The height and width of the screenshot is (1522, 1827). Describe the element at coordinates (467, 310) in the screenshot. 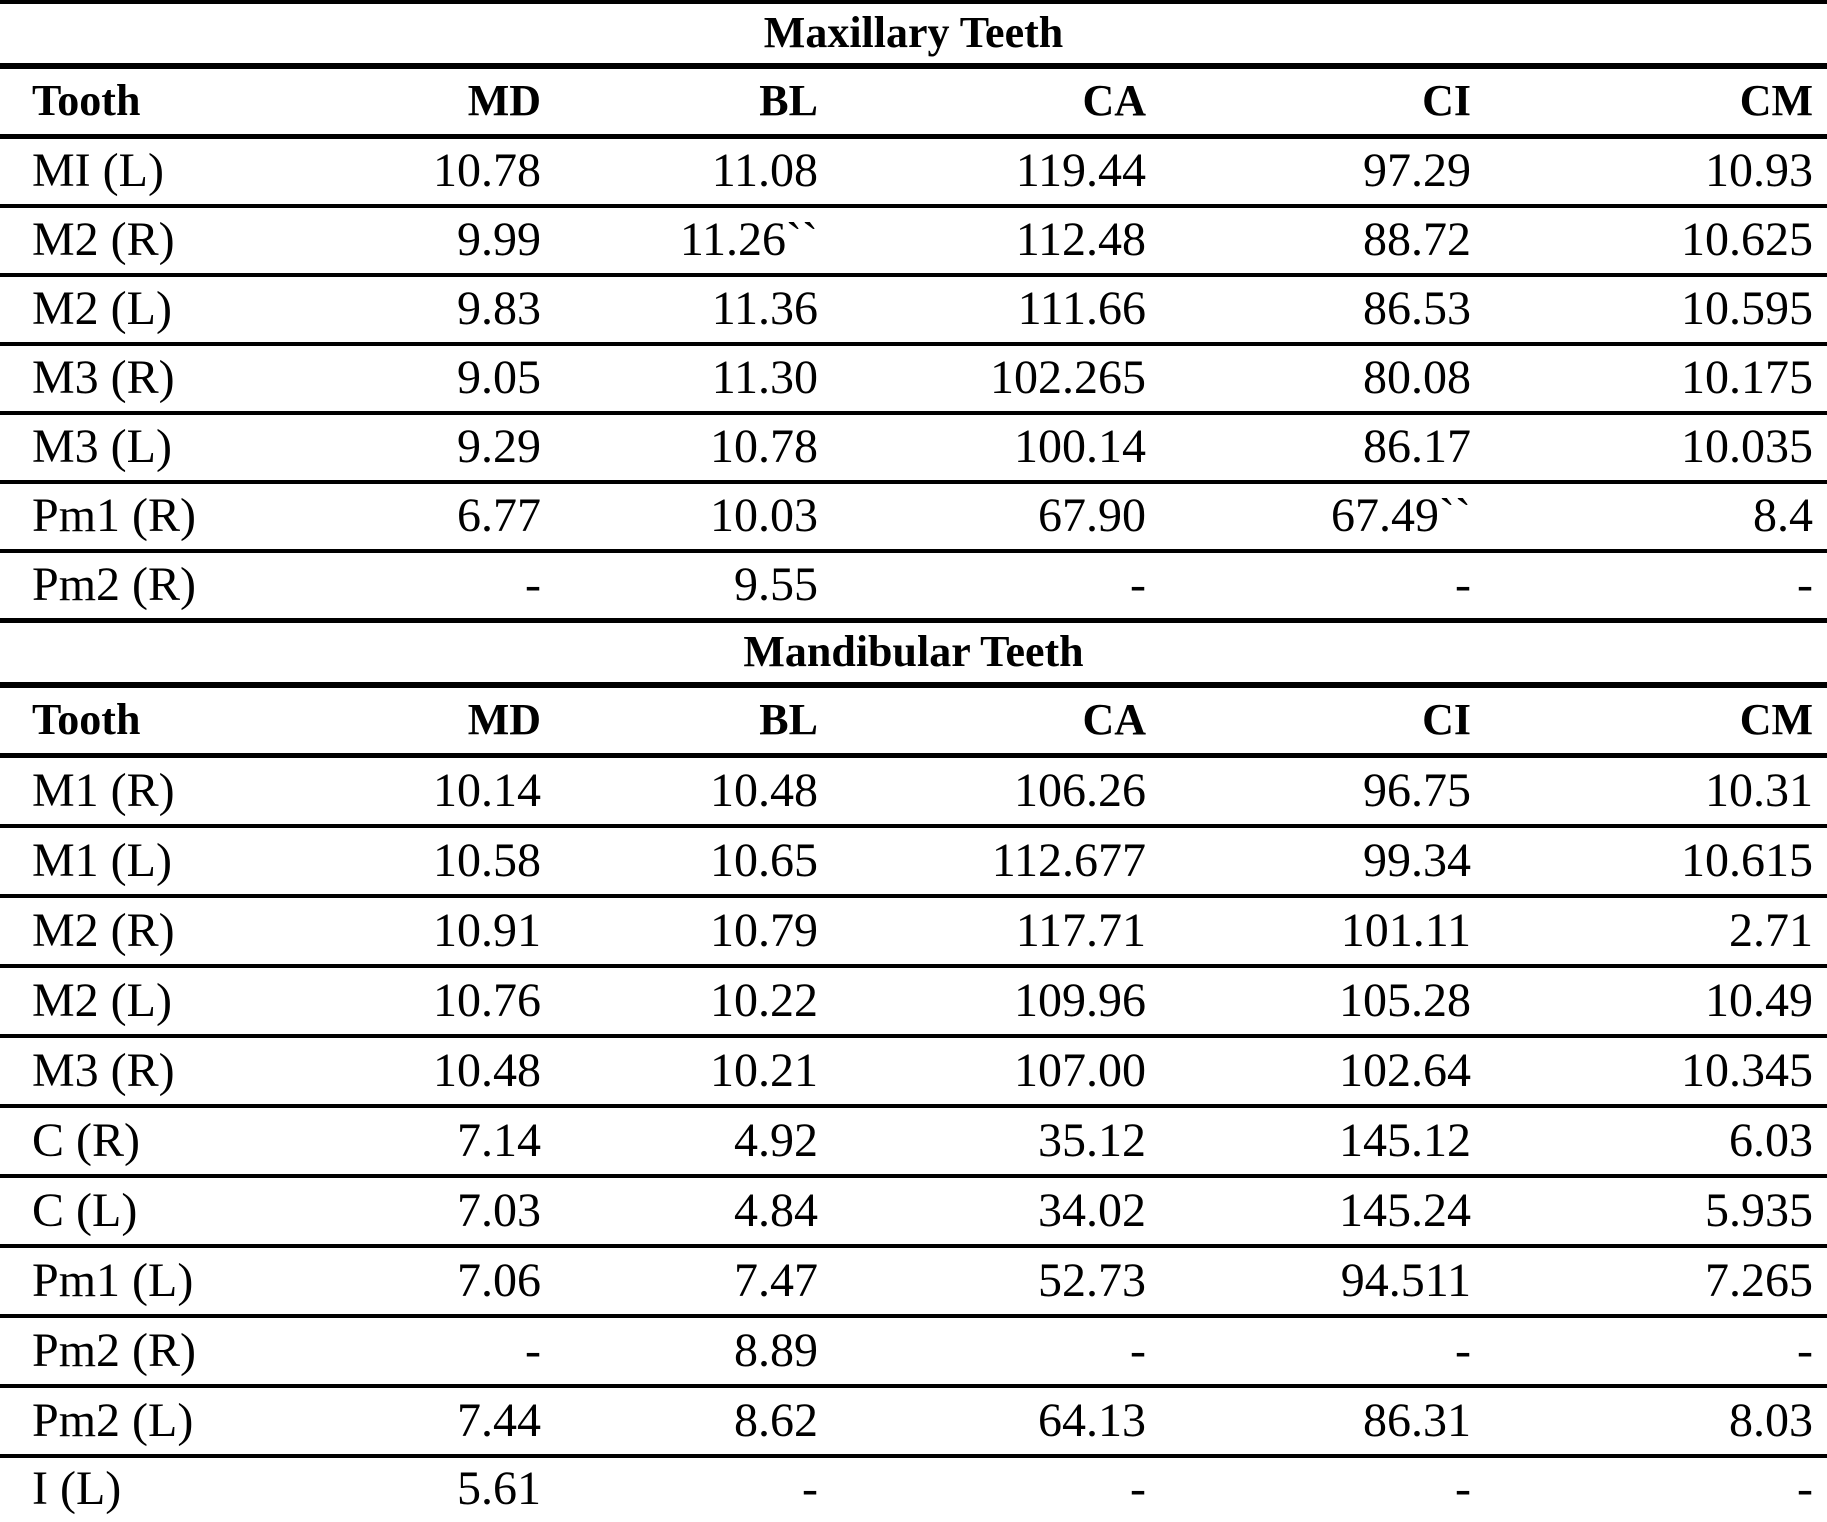

I see `value-cell: 9.83` at that location.